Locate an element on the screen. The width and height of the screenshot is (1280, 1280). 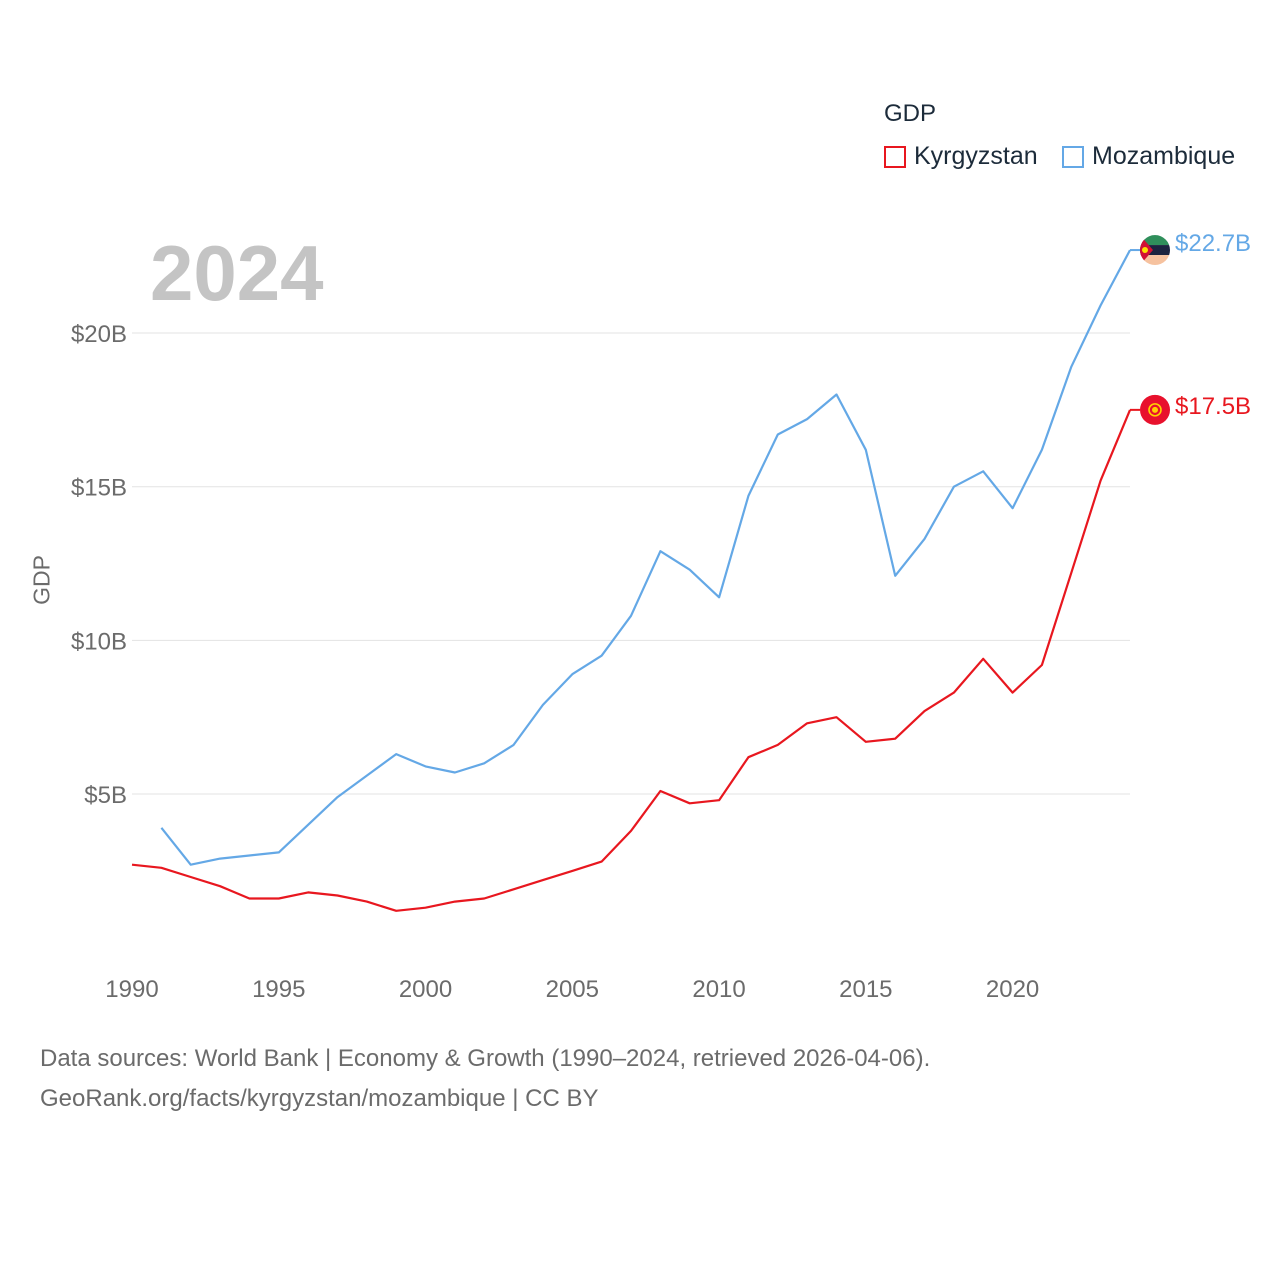
y-axis-title: GDP is located at coordinates (41, 580).